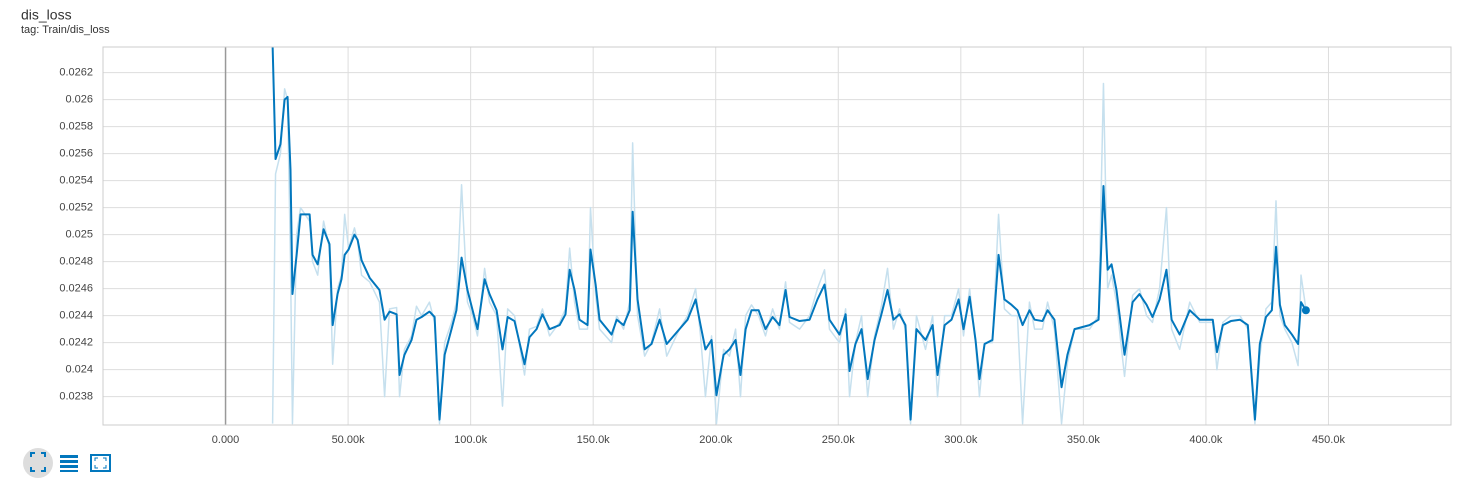 Image resolution: width=1471 pixels, height=486 pixels. Describe the element at coordinates (1305, 310) in the screenshot. I see `last-point` at that location.